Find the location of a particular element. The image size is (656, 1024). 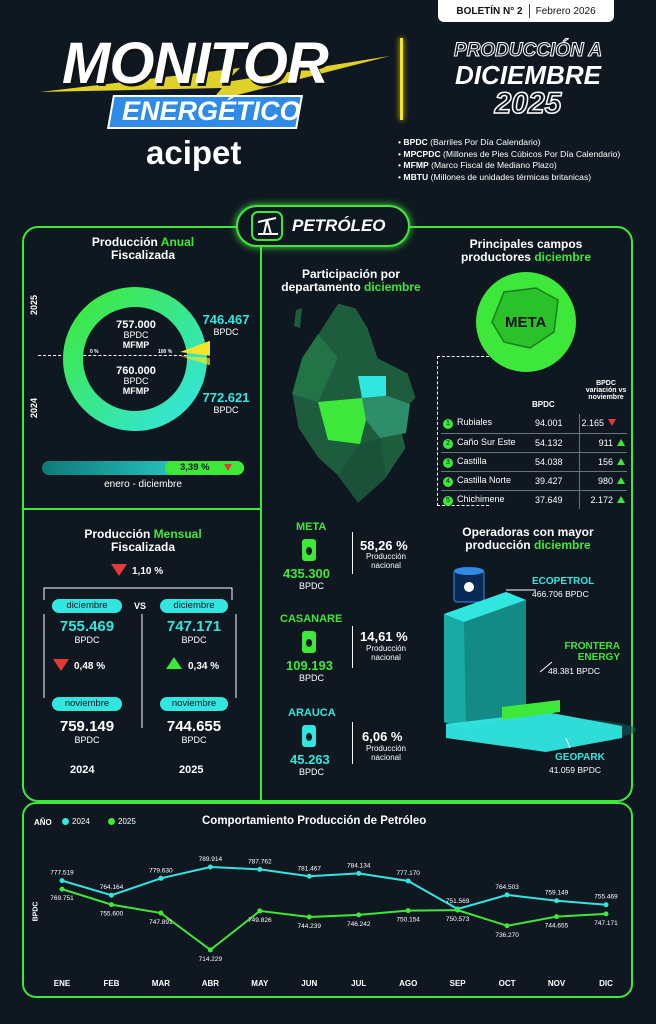

operator-ecopetrol-name: ECOPETROL is located at coordinates (563, 581).